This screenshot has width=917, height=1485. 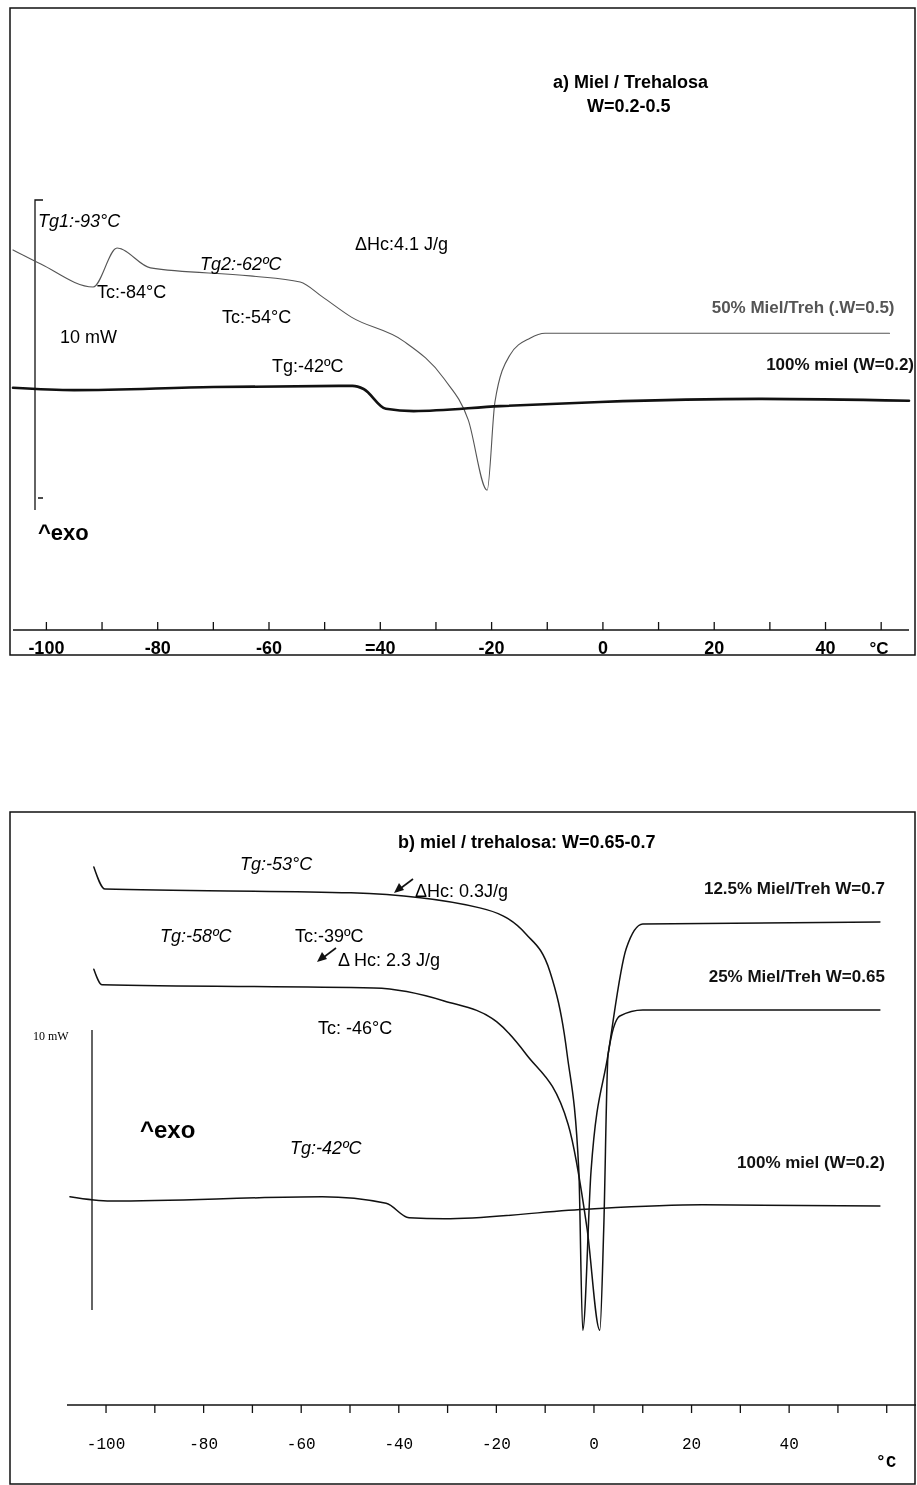 What do you see at coordinates (80, 221) in the screenshot?
I see `text: Tg1:-93°C` at bounding box center [80, 221].